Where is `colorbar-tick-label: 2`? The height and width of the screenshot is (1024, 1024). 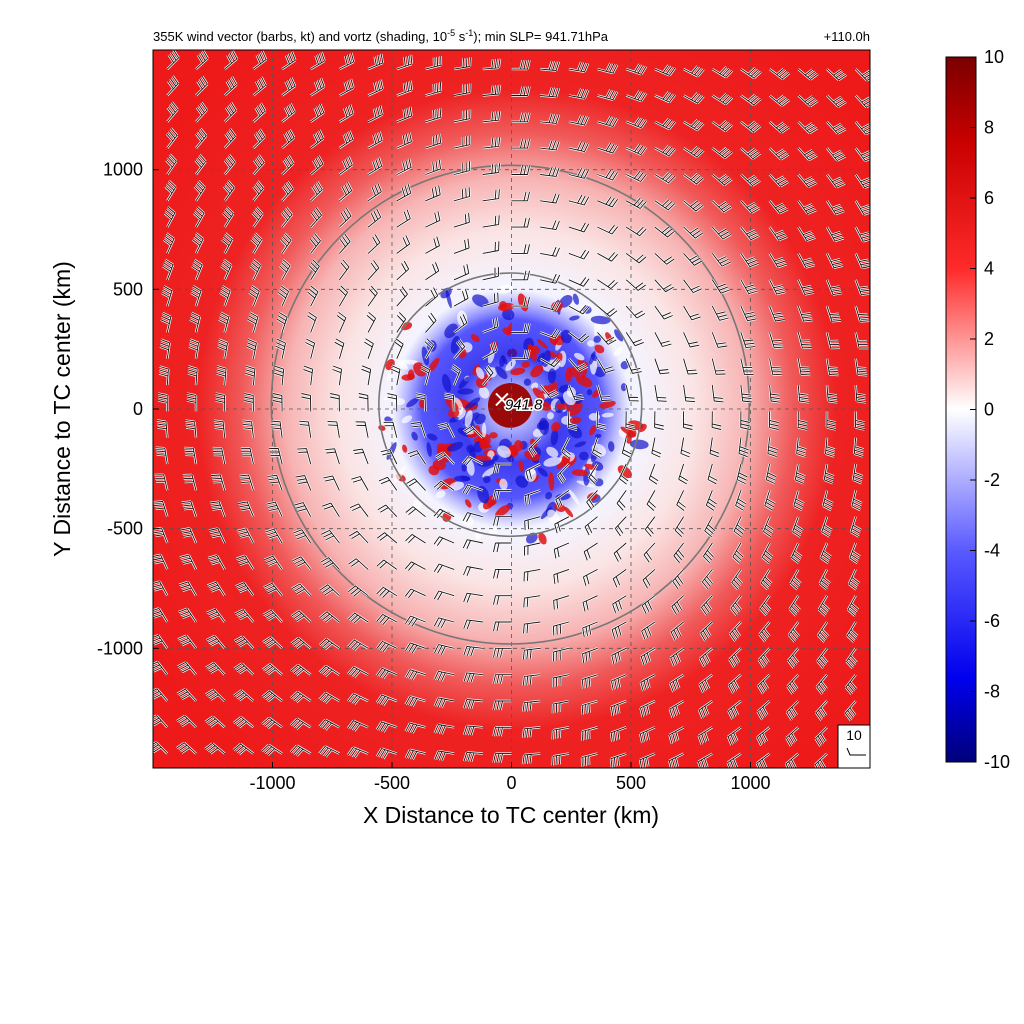 colorbar-tick-label: 2 is located at coordinates (989, 339).